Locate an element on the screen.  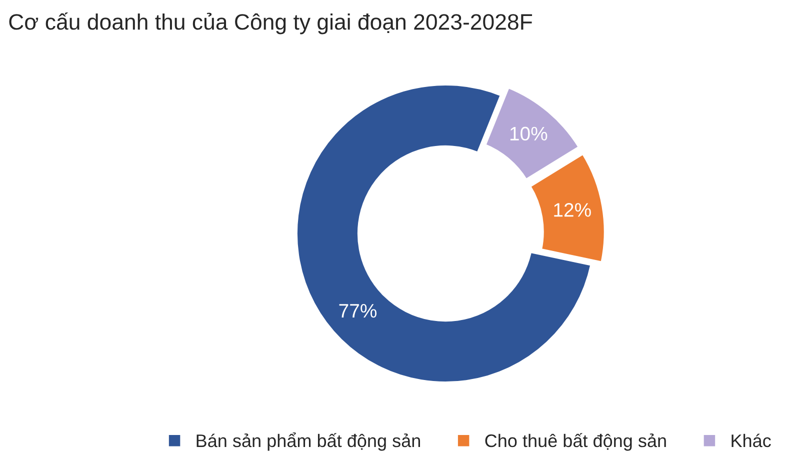
chart-title: Cơ cấu doanh thu của Công ty giai đoạn 2023-2028F is located at coordinates (270, 23).